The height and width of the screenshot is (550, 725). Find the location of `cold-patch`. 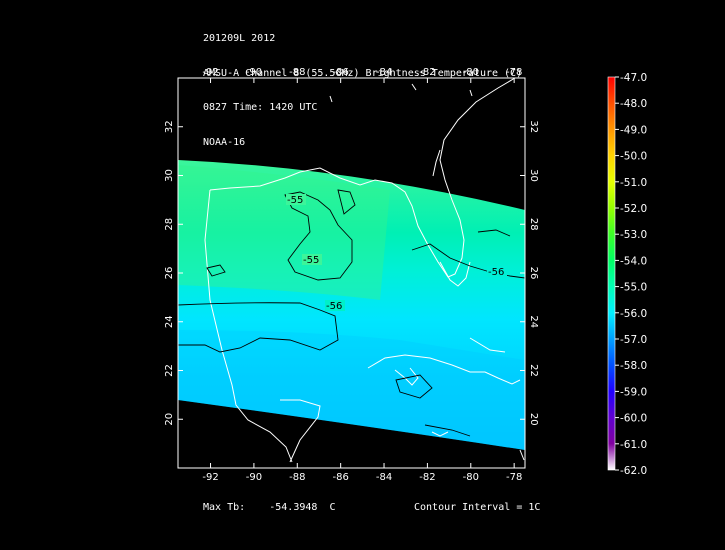

cold-patch is located at coordinates (351, 390).